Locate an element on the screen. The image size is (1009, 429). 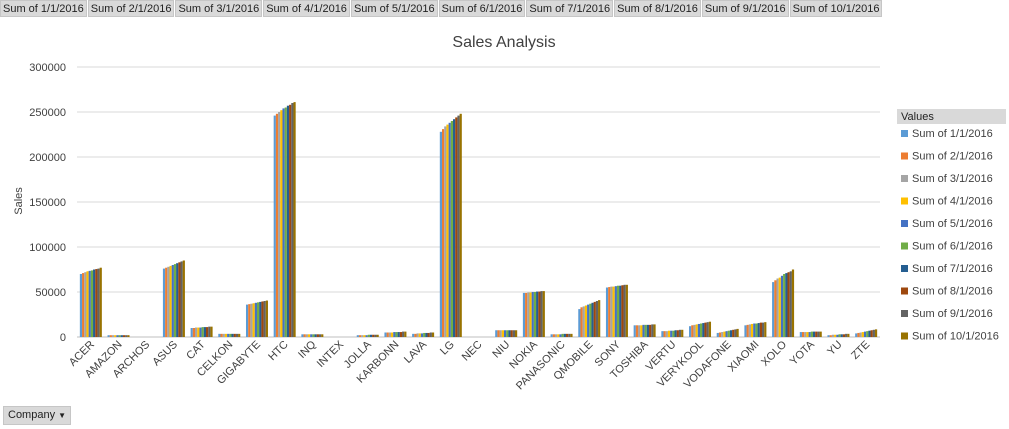
legend-entry: Sum of 8/1/2016 is located at coordinates (952, 292).